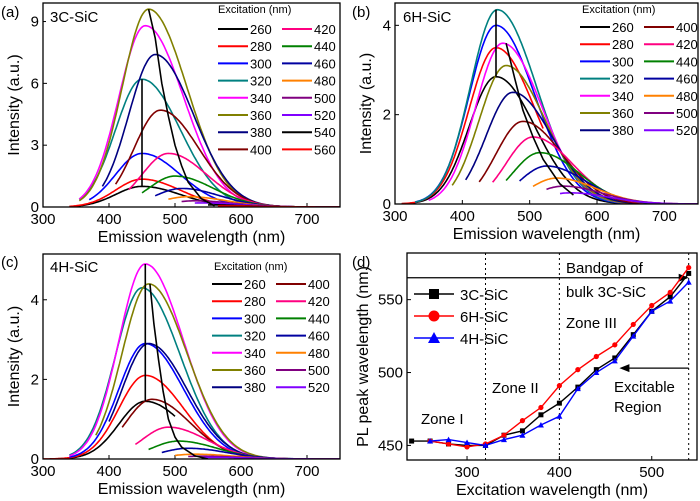 Image resolution: width=700 pixels, height=501 pixels. What do you see at coordinates (35, 145) in the screenshot?
I see `y-tick-label: 3` at bounding box center [35, 145].